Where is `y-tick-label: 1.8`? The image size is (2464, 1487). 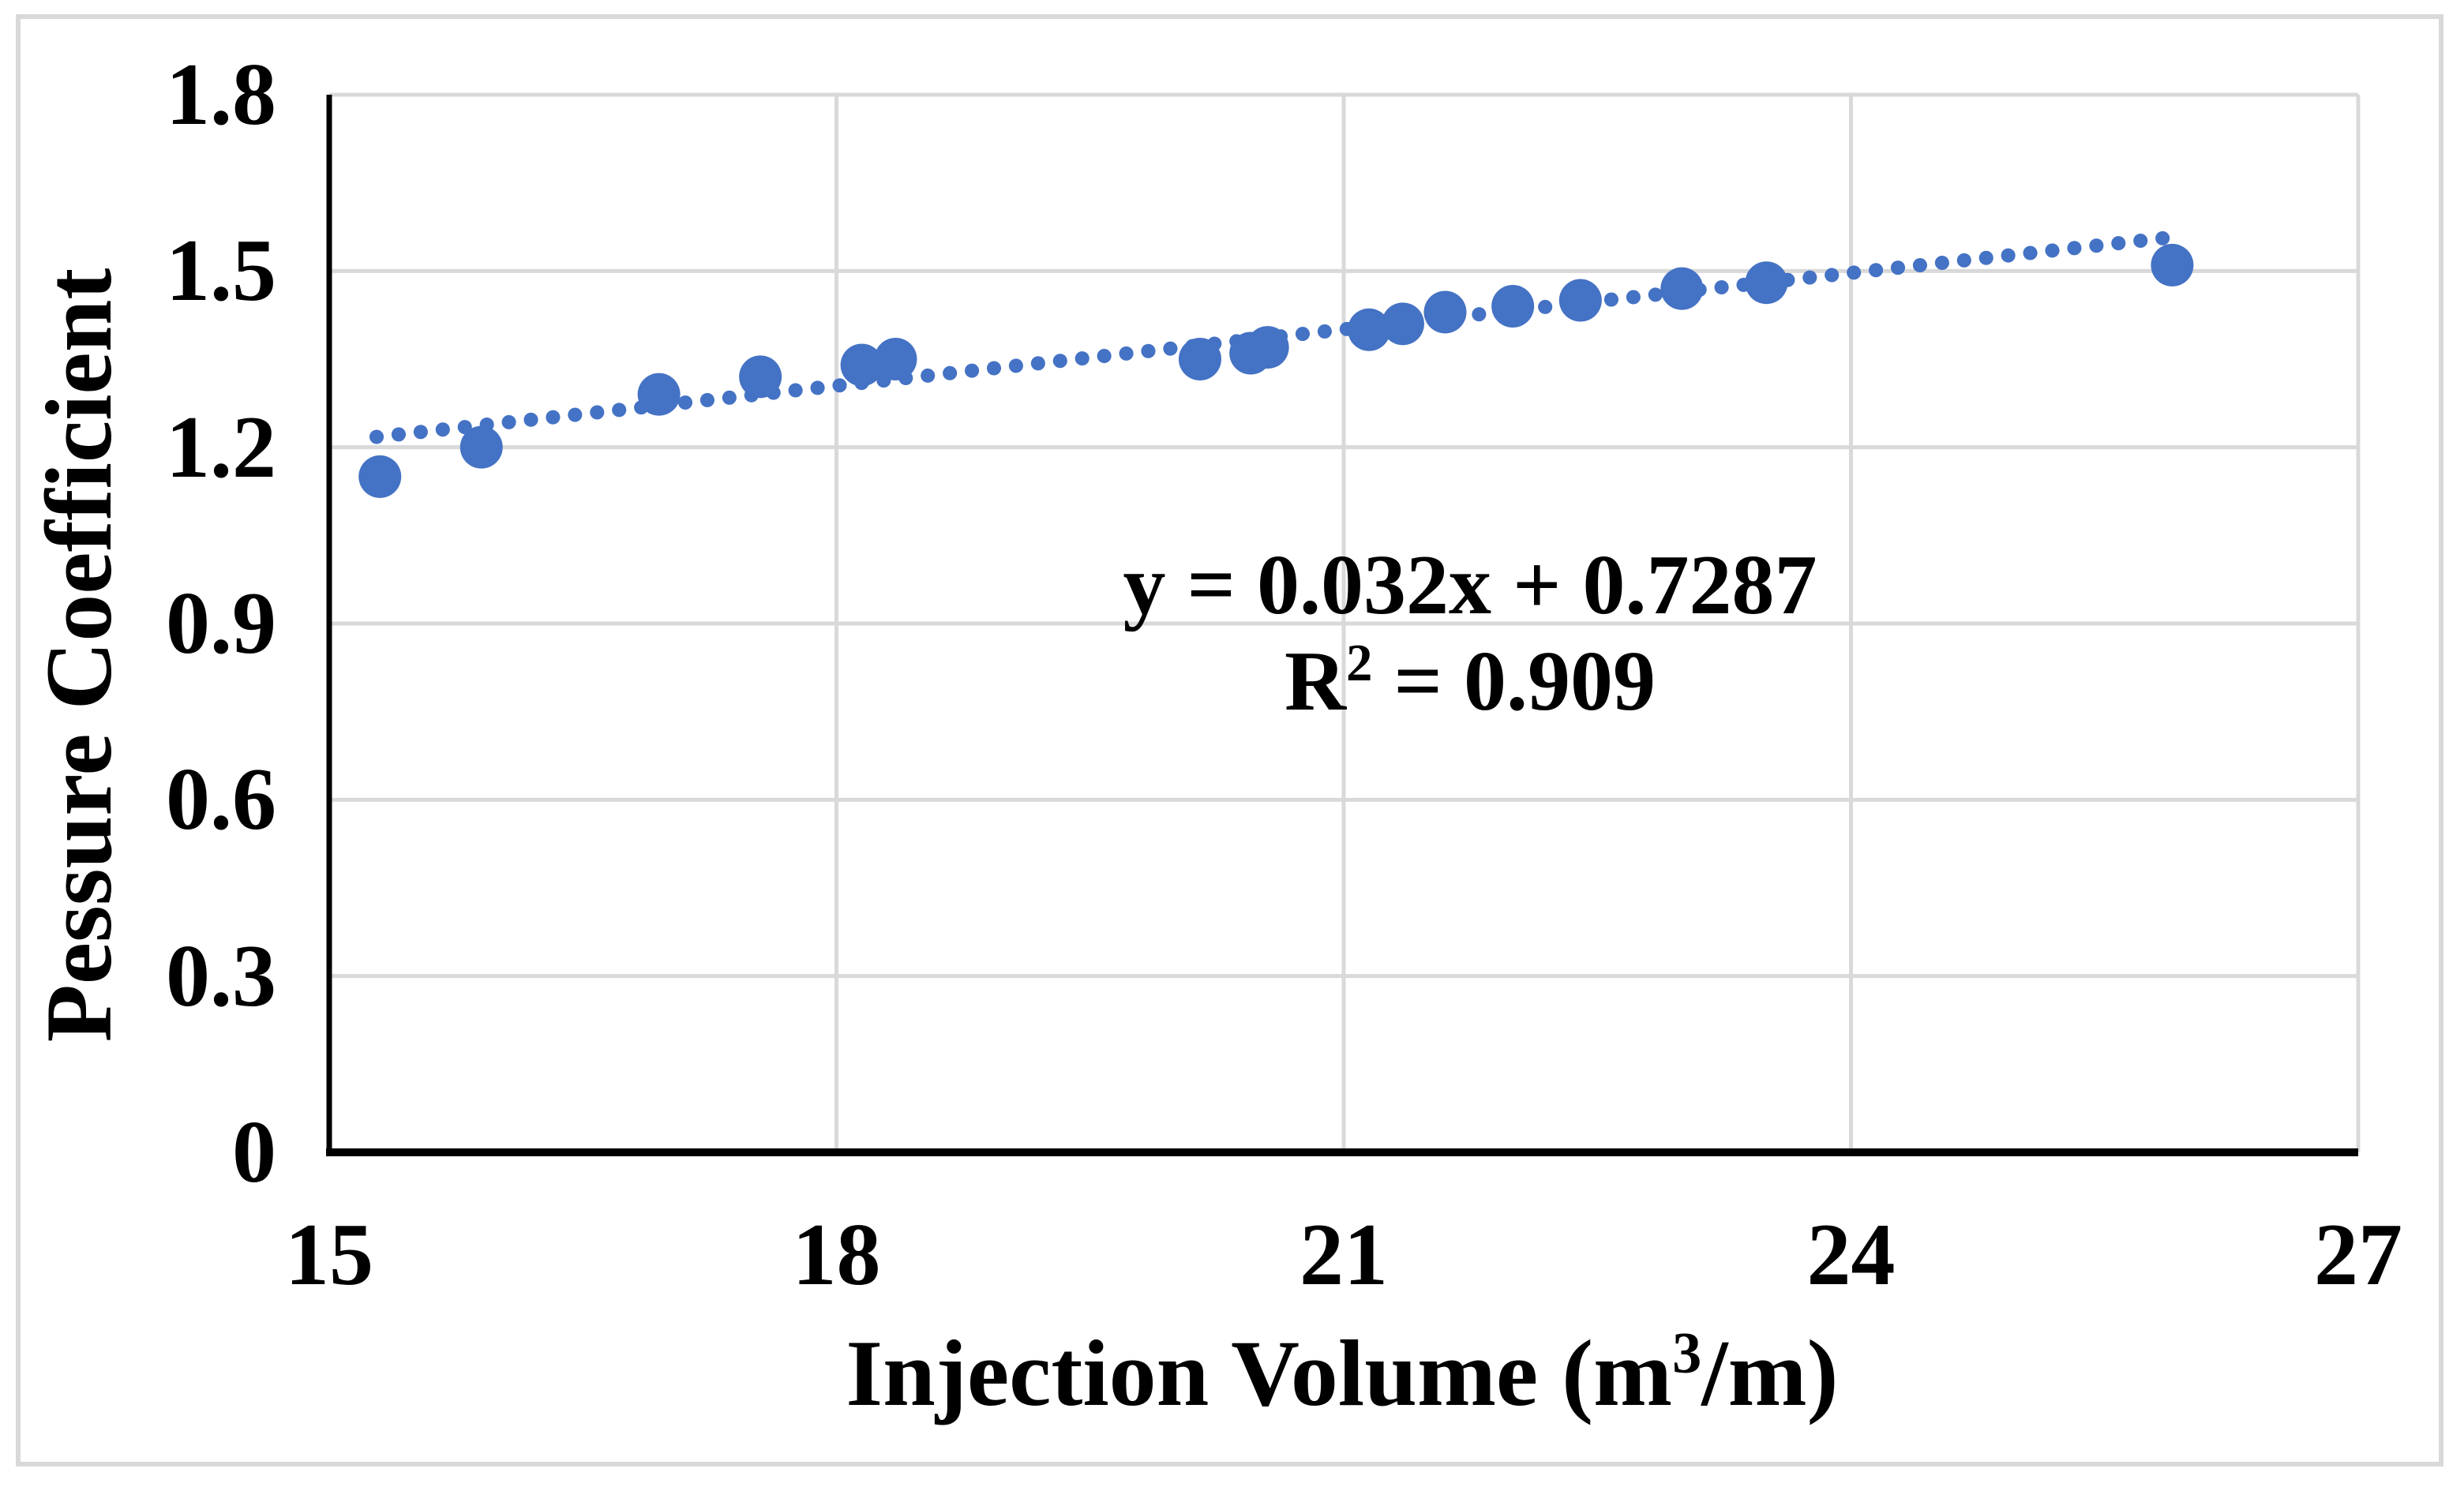 y-tick-label: 1.8 is located at coordinates (221, 95).